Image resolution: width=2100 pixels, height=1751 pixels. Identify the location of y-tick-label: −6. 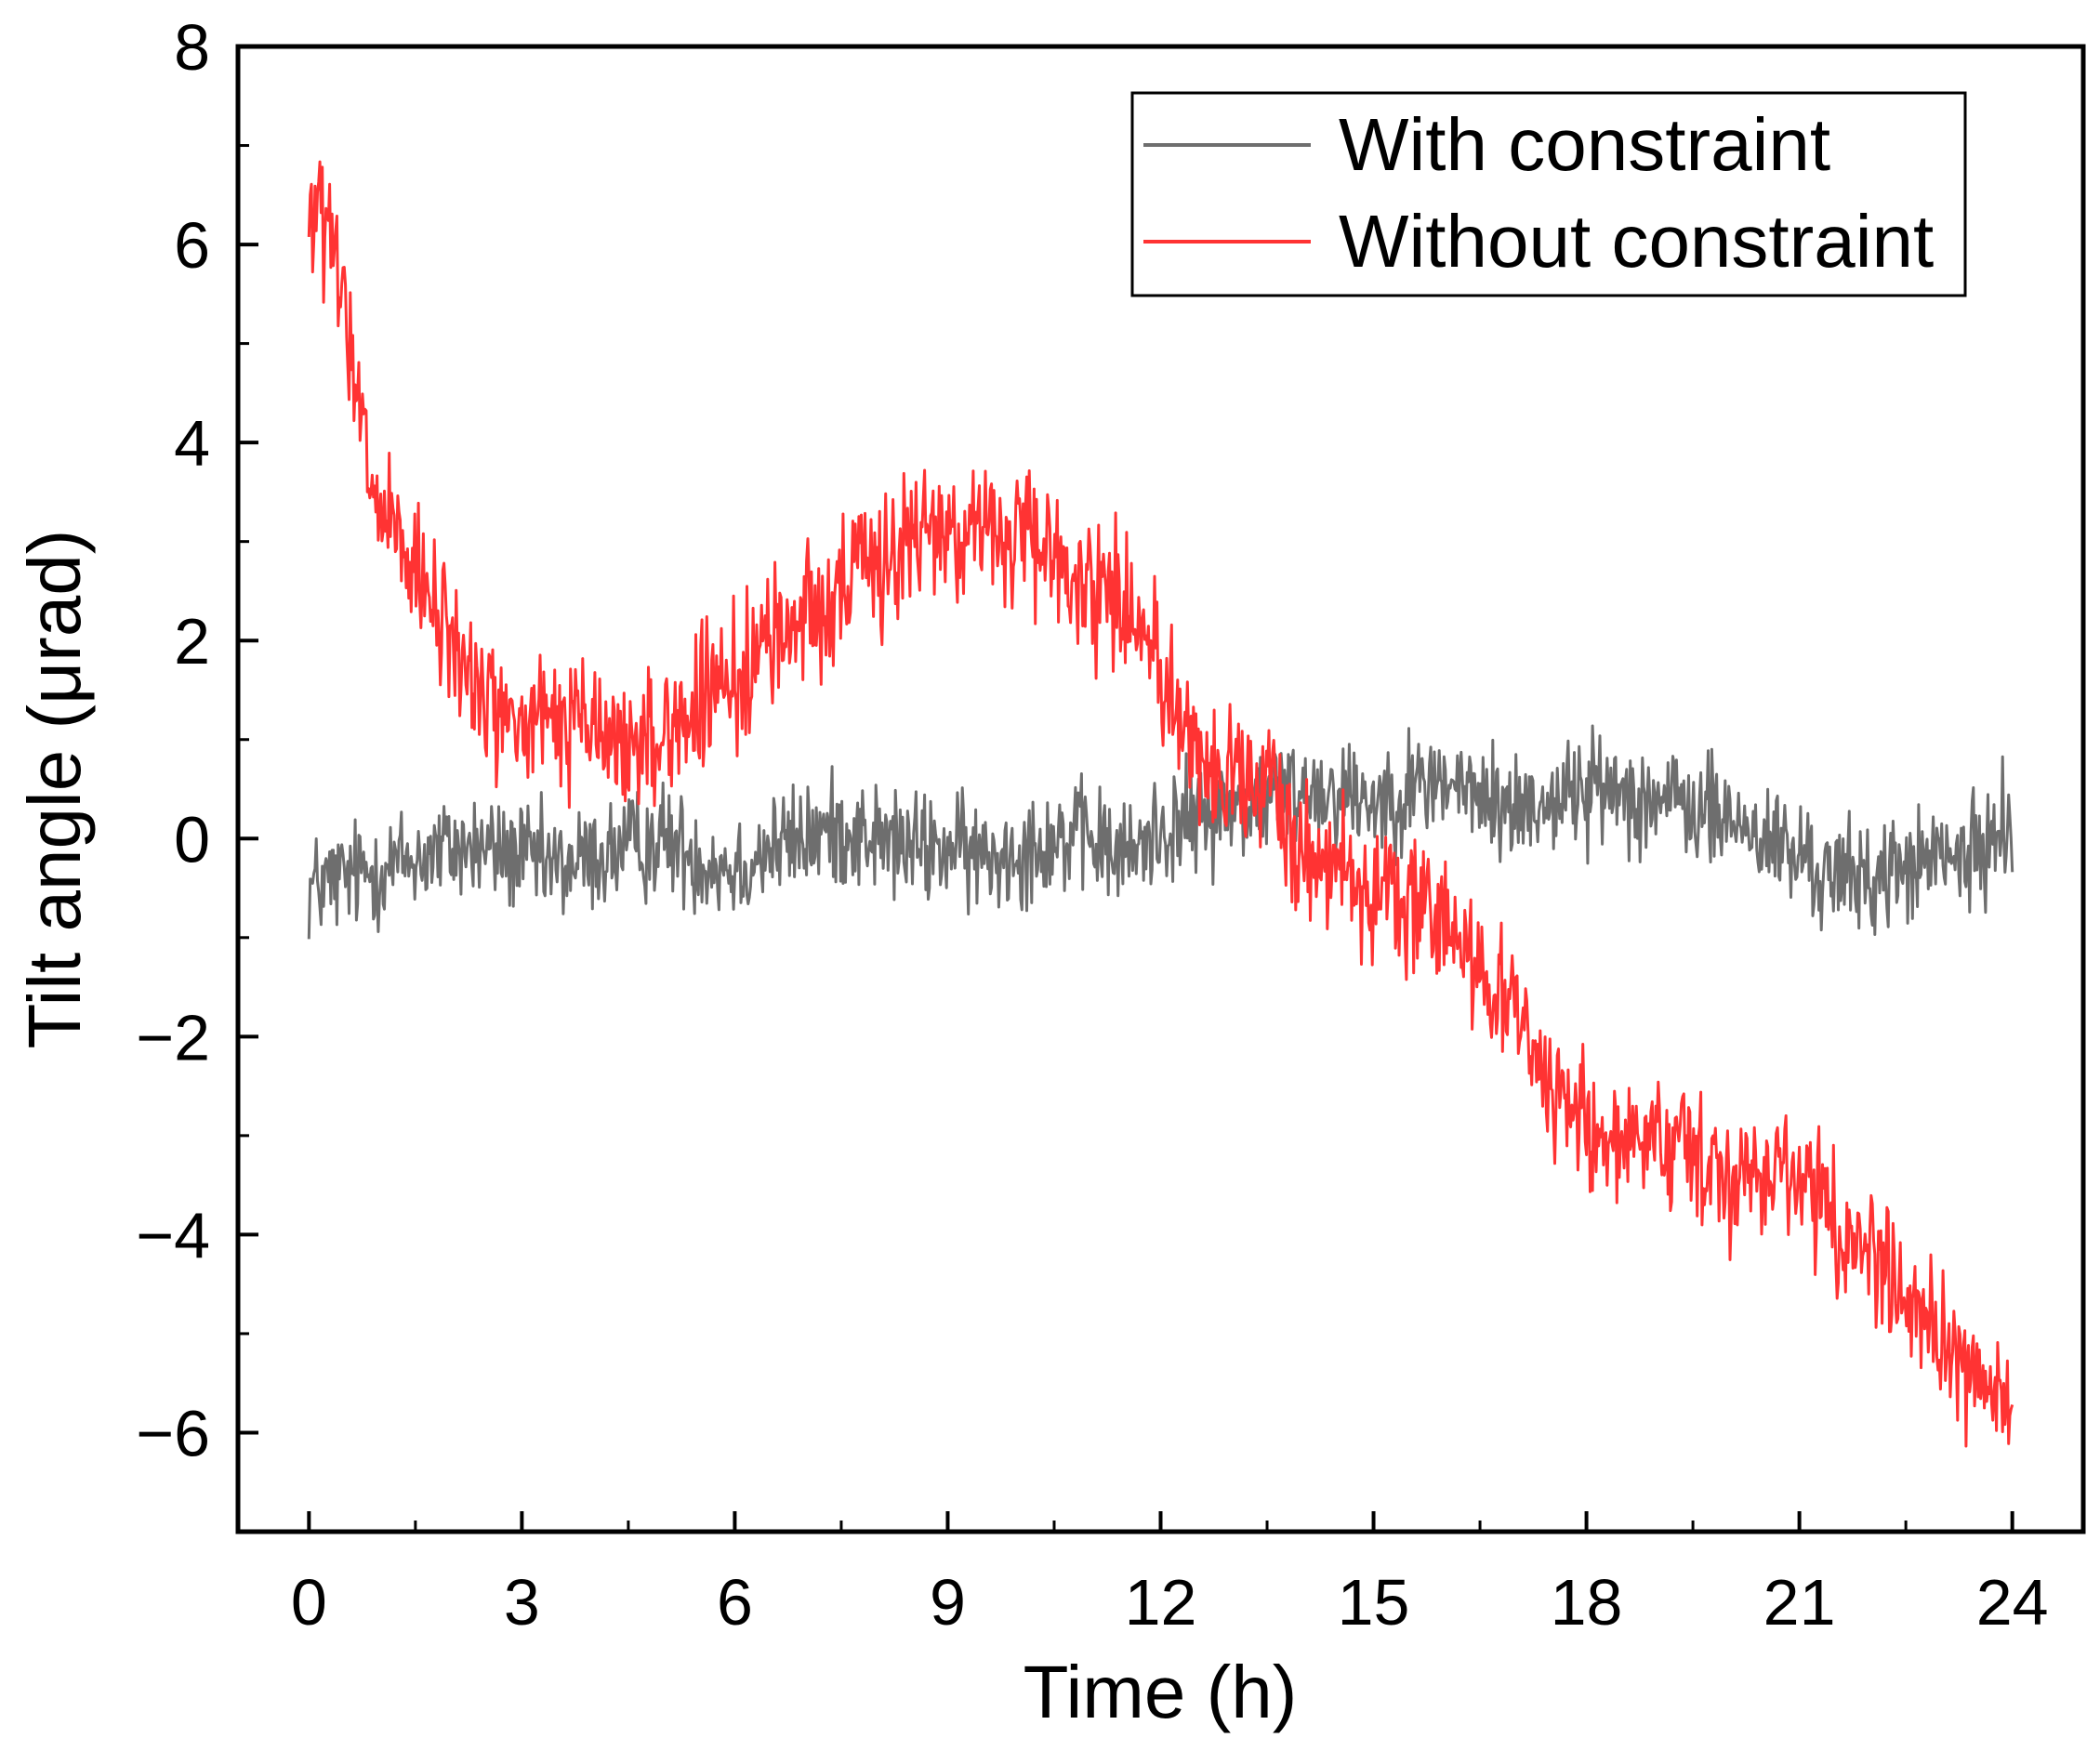
(173, 1433).